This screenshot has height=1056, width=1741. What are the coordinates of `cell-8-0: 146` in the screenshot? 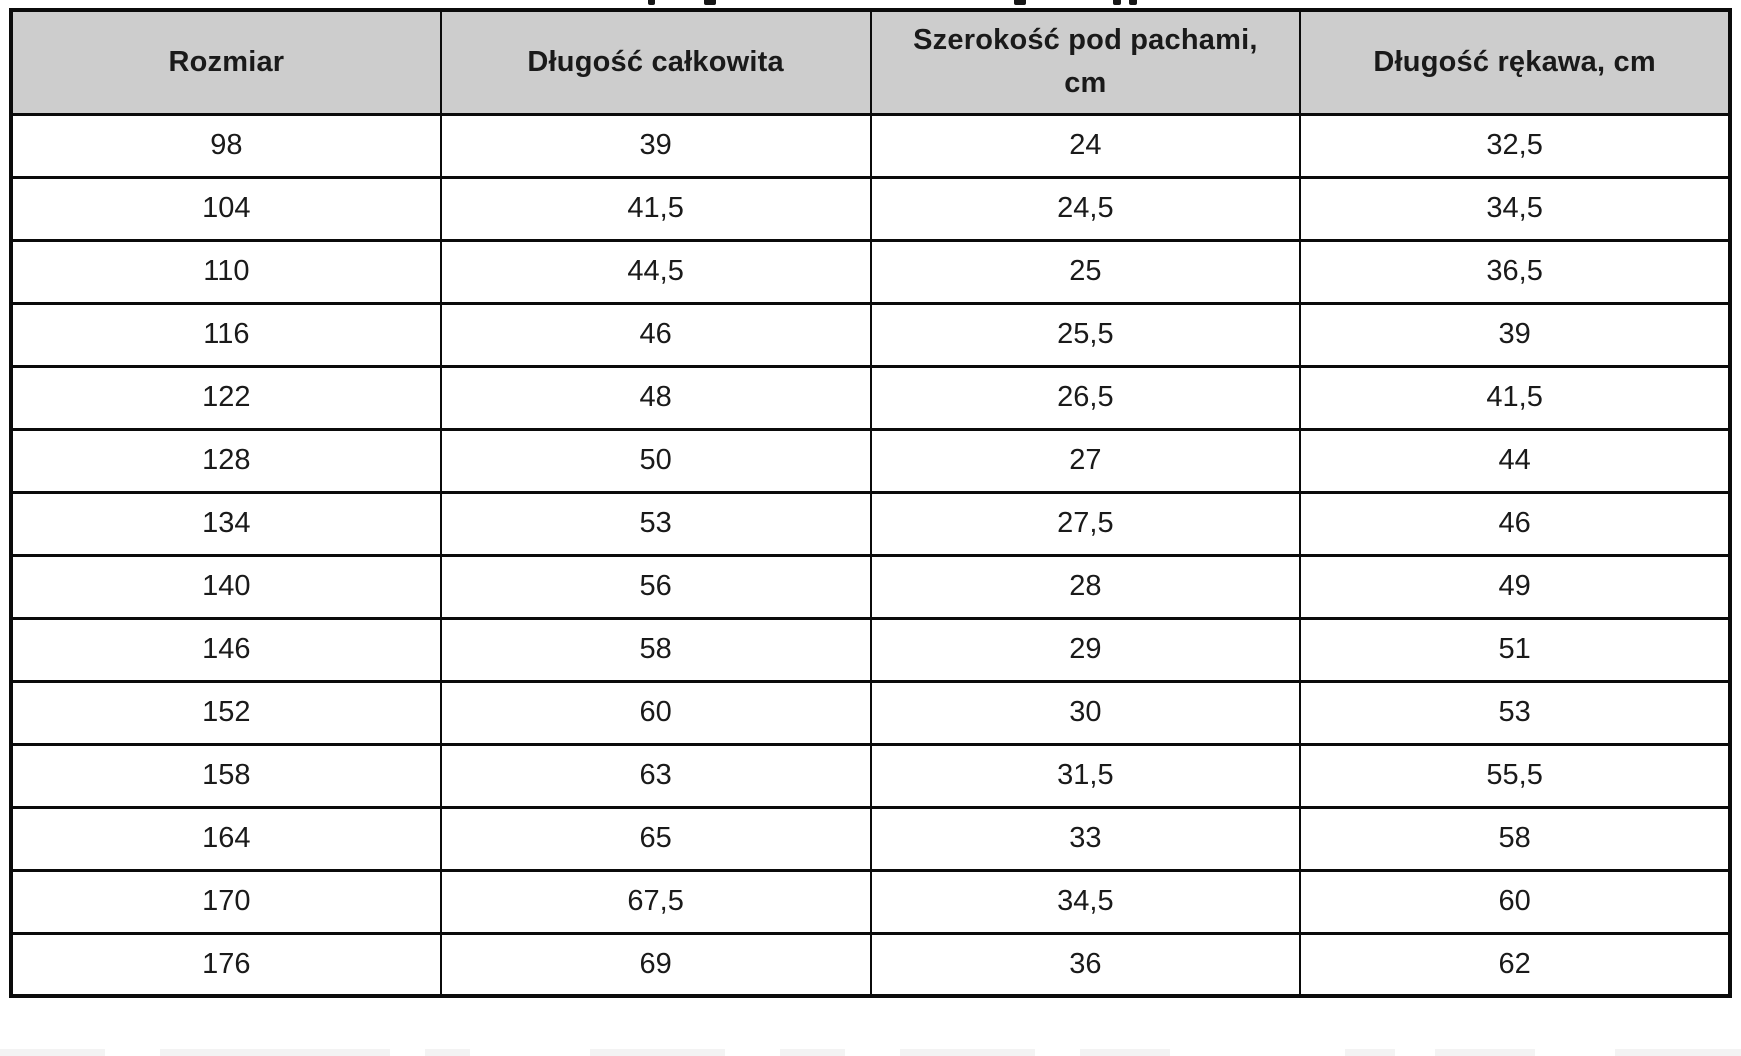 It's located at (226, 649).